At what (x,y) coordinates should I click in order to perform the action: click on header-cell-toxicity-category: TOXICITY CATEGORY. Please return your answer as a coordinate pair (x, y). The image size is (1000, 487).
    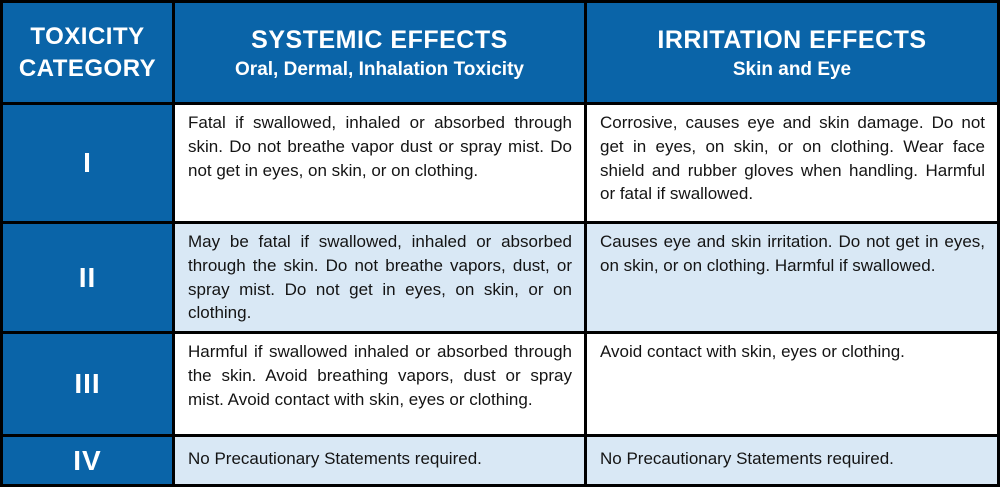
    Looking at the image, I should click on (87, 52).